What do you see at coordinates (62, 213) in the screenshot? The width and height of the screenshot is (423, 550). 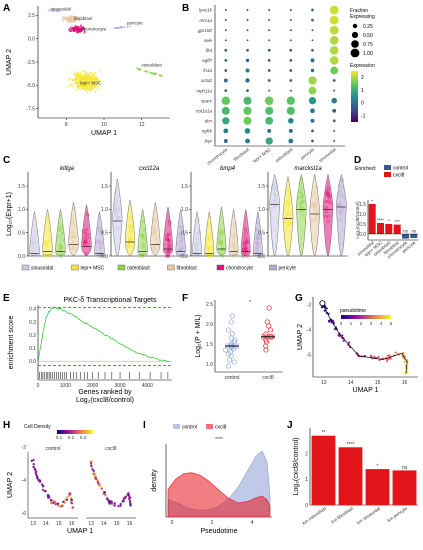 I see `violin-panel-kitlga: kitlga 0.0 0.5 1.0 1.5` at bounding box center [62, 213].